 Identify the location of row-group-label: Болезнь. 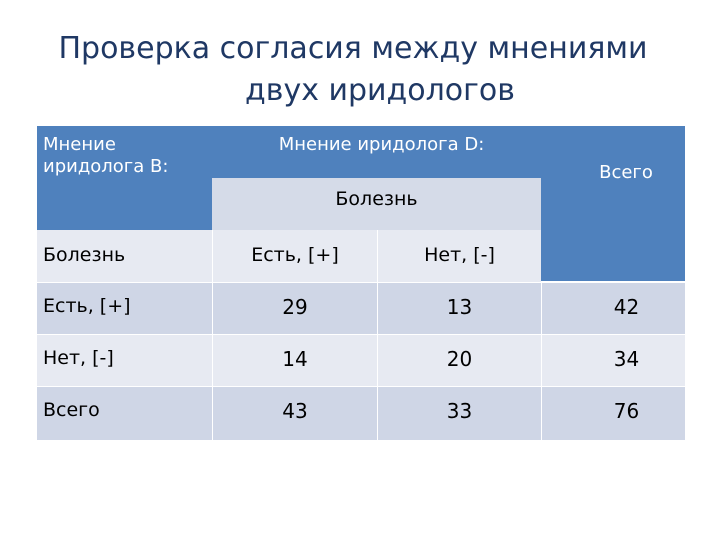
(84, 255).